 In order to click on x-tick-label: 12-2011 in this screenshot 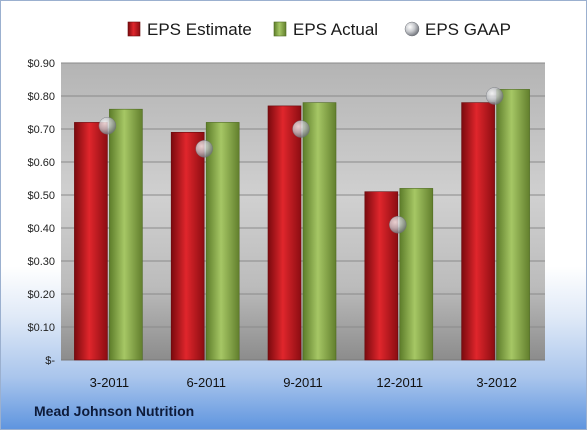, I will do `click(399, 382)`.